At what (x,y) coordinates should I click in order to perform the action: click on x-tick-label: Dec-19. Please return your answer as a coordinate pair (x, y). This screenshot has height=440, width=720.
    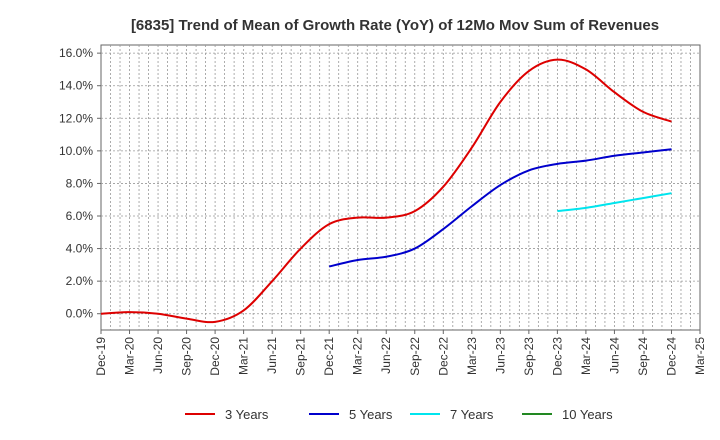
    Looking at the image, I should click on (101, 356).